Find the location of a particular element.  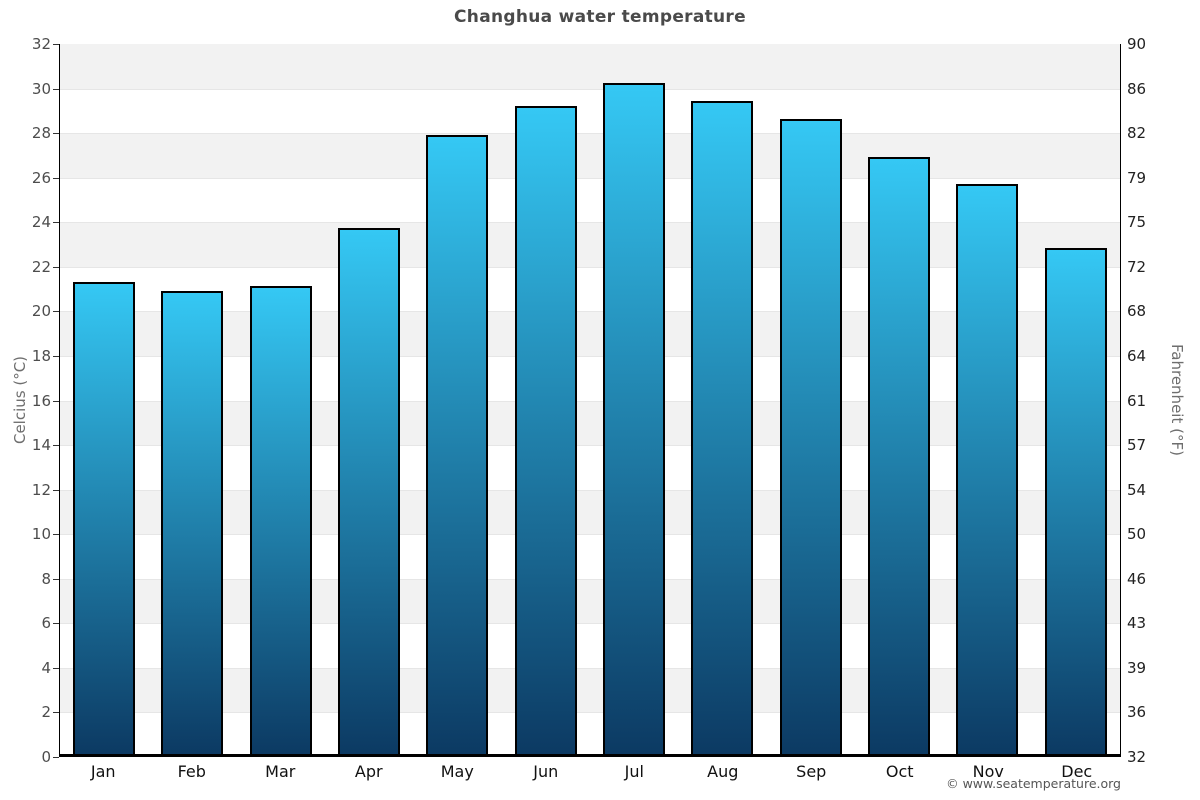

y-tick-label-celsius: 2 is located at coordinates (46, 712).